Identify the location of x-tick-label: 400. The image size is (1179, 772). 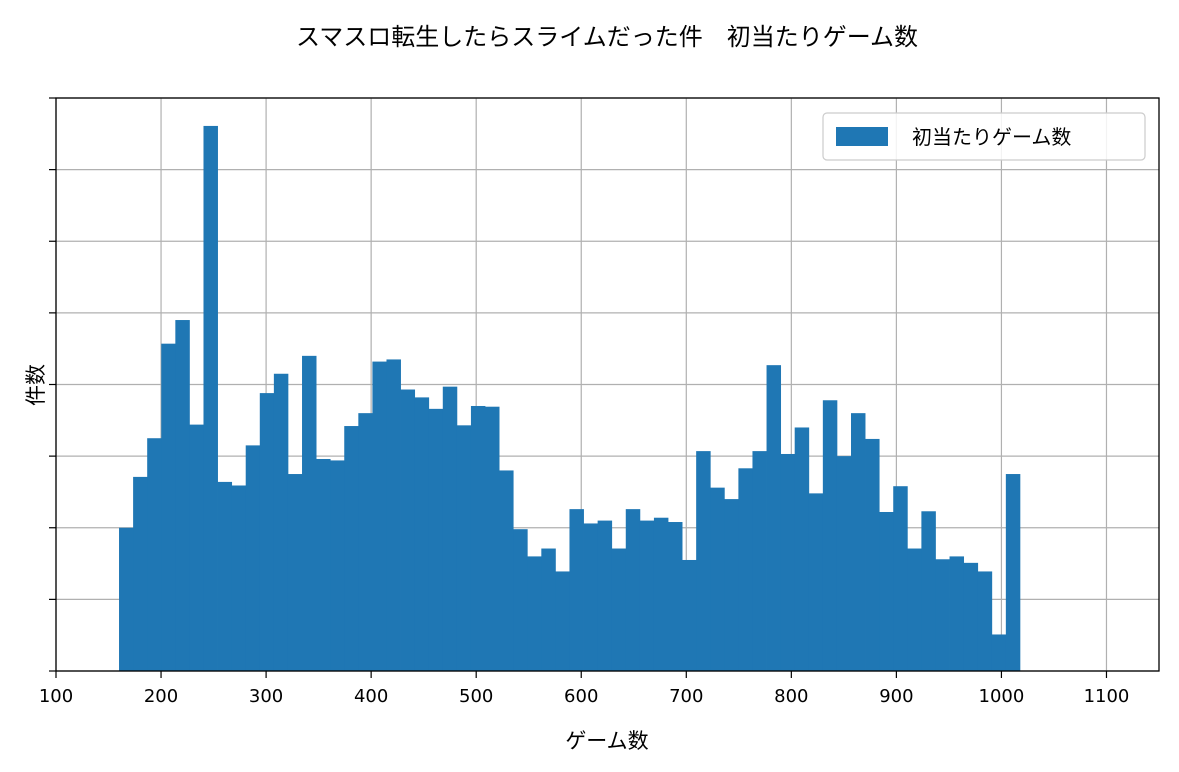
(371, 696).